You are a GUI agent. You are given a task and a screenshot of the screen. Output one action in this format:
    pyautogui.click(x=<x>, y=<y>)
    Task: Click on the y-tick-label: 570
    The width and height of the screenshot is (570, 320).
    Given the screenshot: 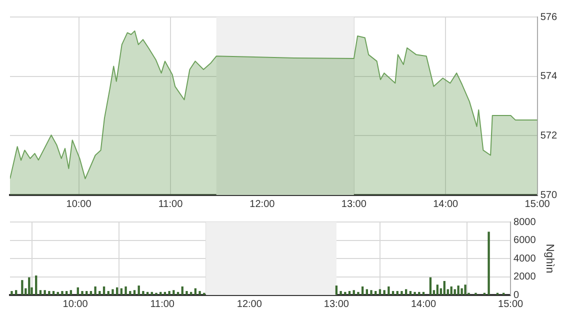 What is the action you would take?
    pyautogui.click(x=549, y=195)
    